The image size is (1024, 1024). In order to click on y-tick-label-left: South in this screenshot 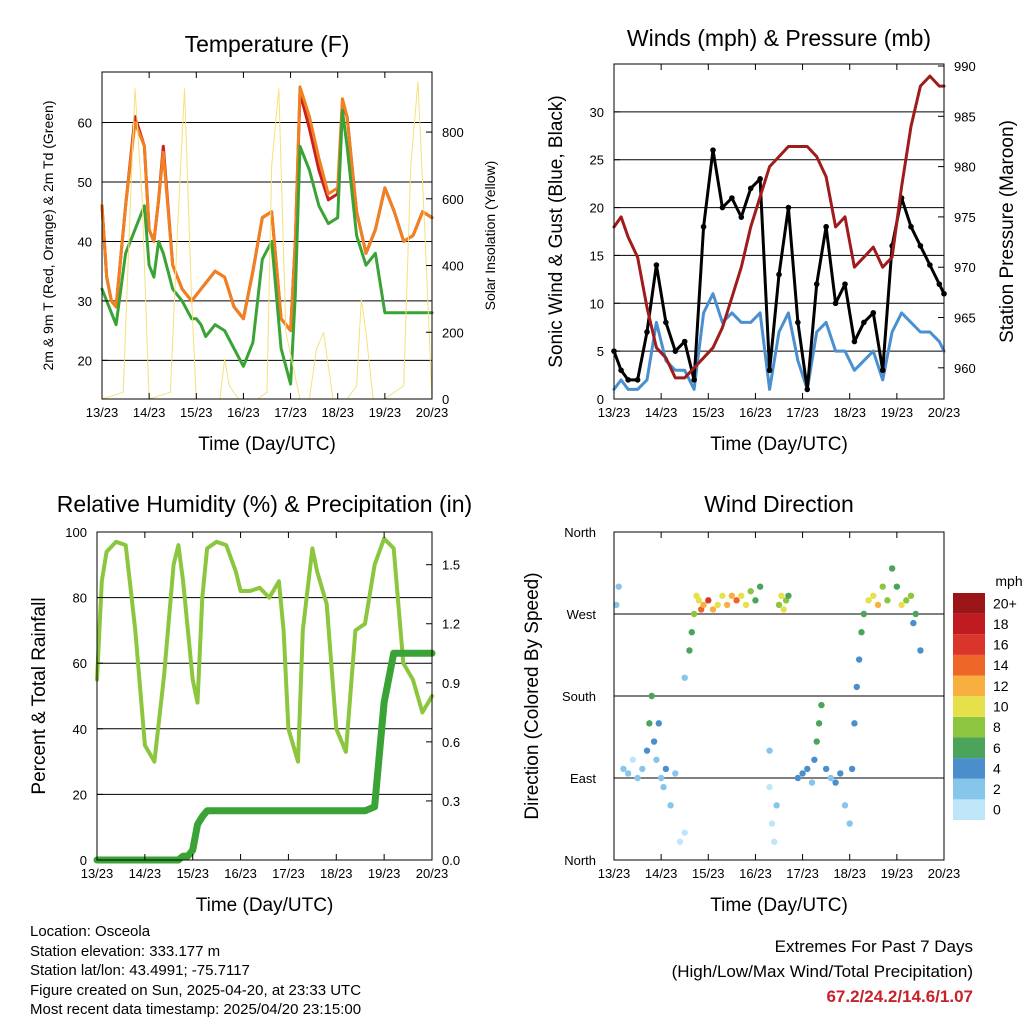, I will do `click(579, 696)`.